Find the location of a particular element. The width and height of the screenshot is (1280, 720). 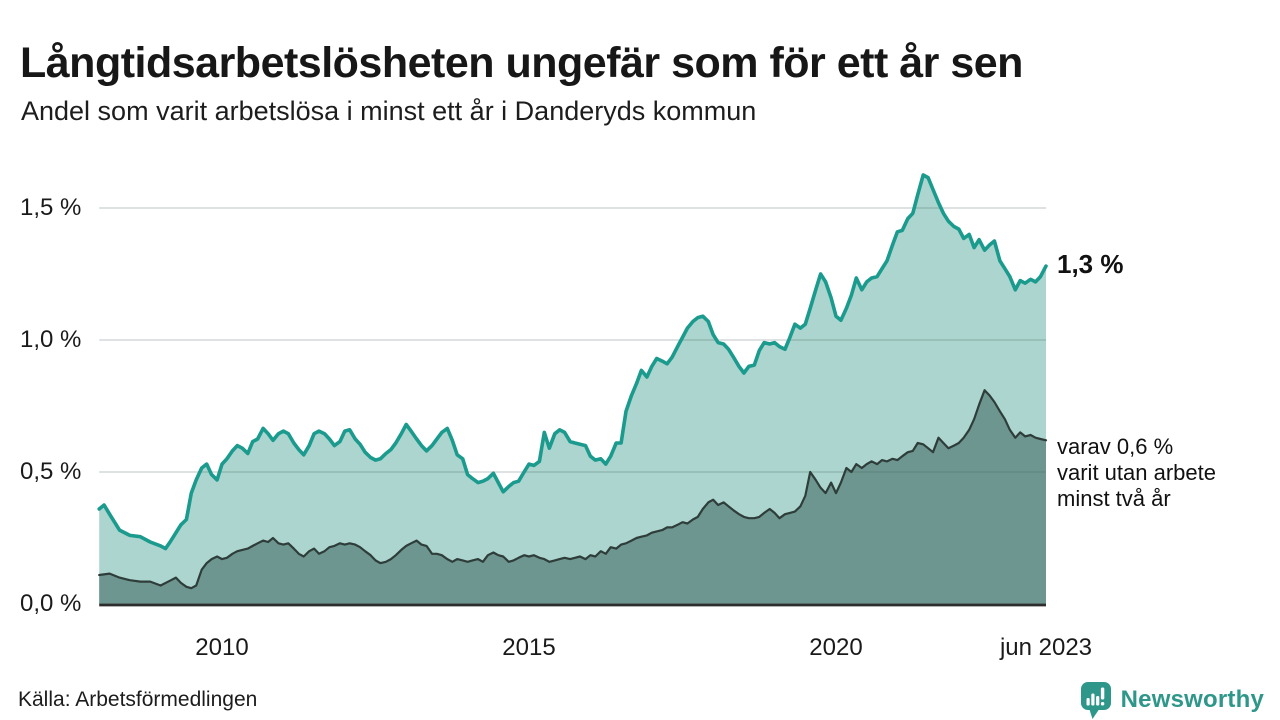

newsworthy-logo: Newsworthy is located at coordinates (1171, 700).